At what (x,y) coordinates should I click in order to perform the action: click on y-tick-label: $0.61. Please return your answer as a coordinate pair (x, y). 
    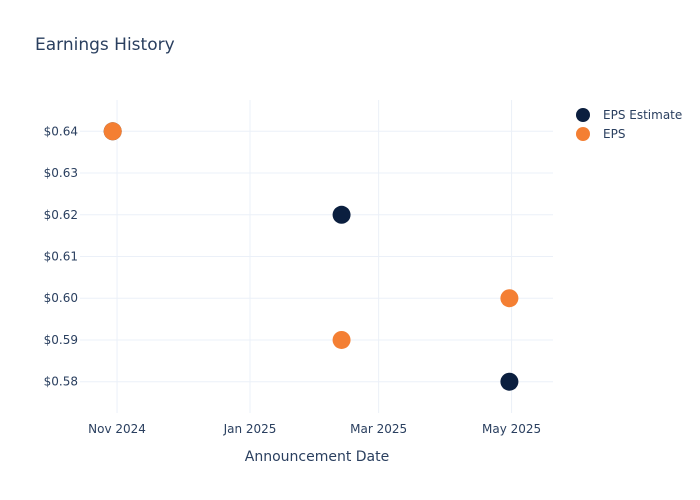
    Looking at the image, I should click on (61, 257).